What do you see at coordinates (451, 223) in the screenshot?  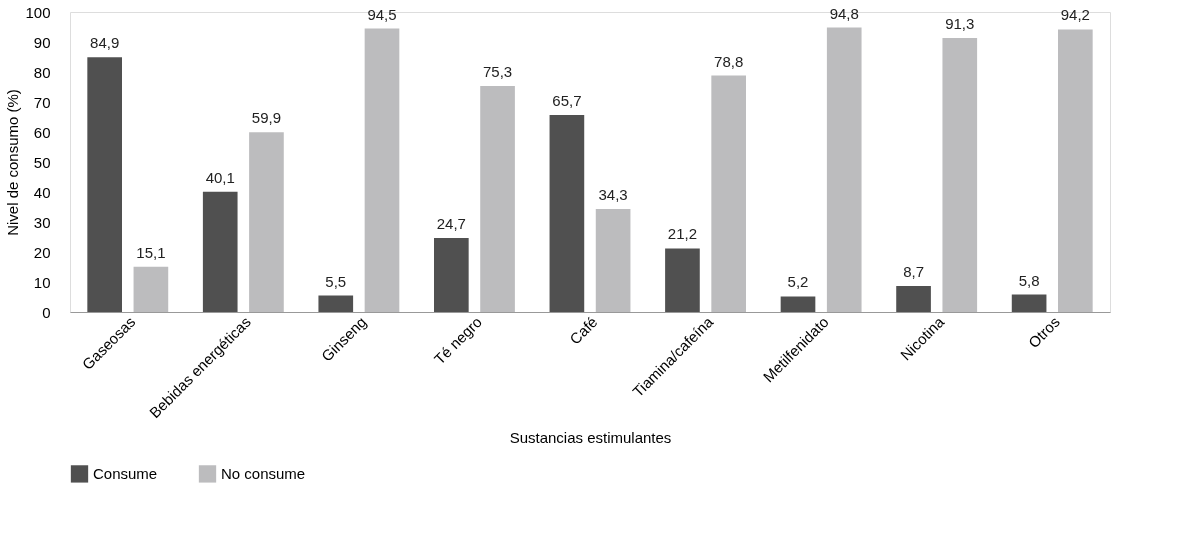 I see `data-label: 24,7` at bounding box center [451, 223].